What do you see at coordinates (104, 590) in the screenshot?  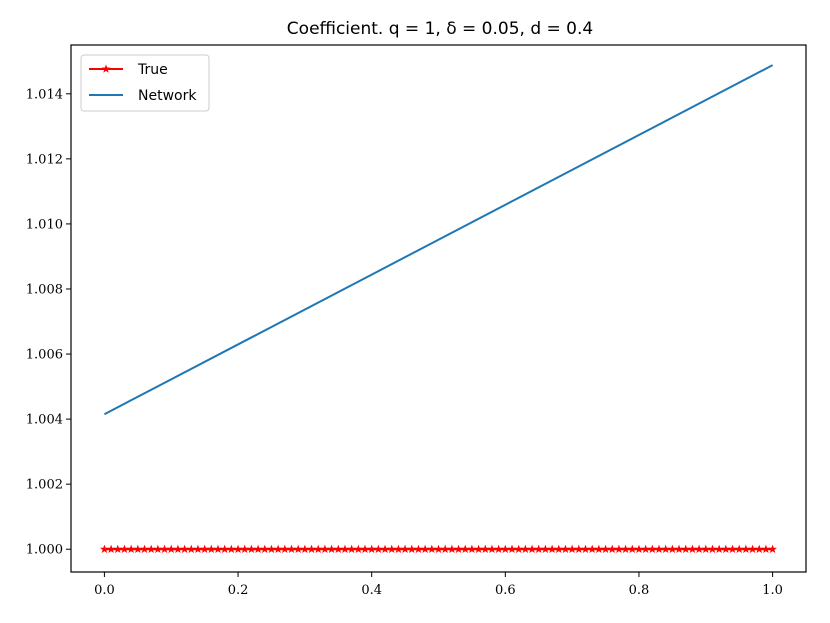 I see `x-tick-label: 0.0` at bounding box center [104, 590].